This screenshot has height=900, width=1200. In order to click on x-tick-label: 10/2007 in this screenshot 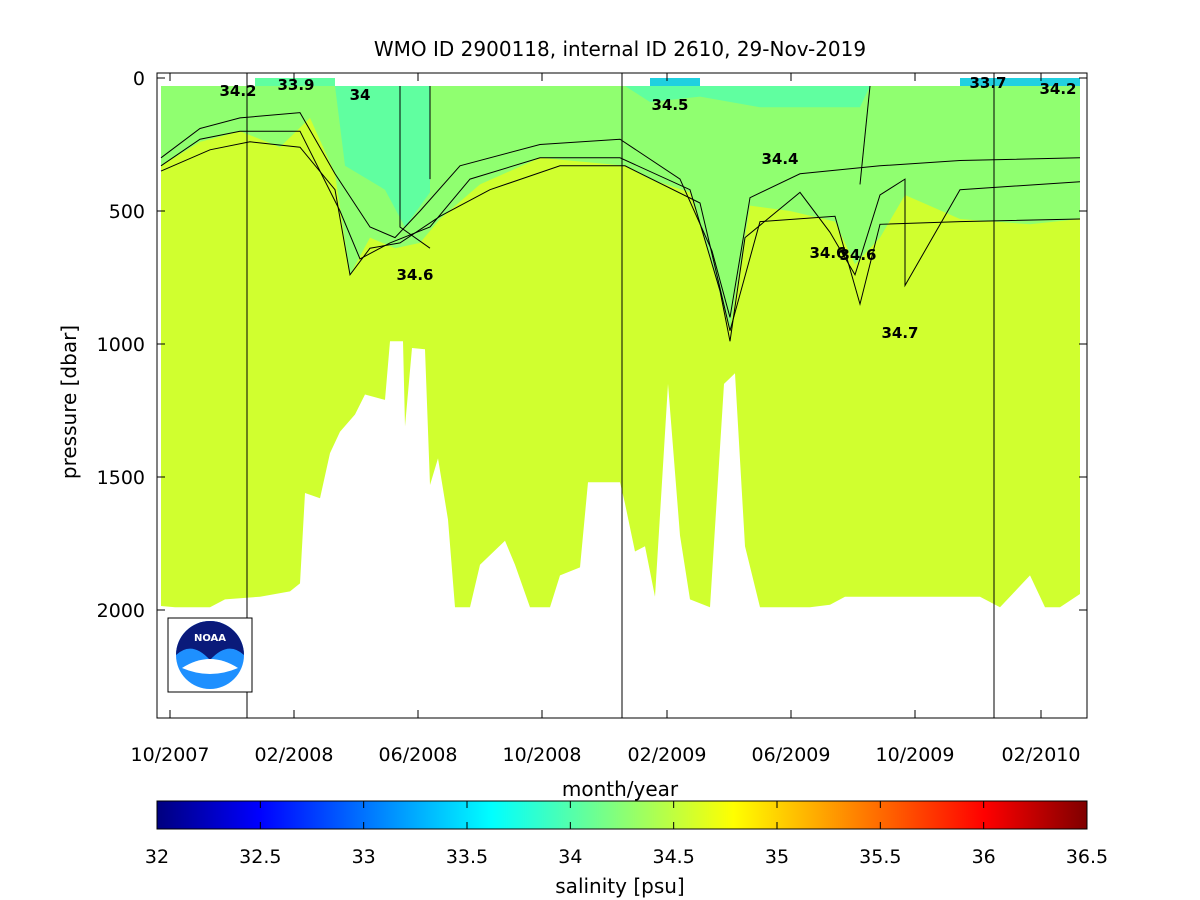, I will do `click(170, 755)`.